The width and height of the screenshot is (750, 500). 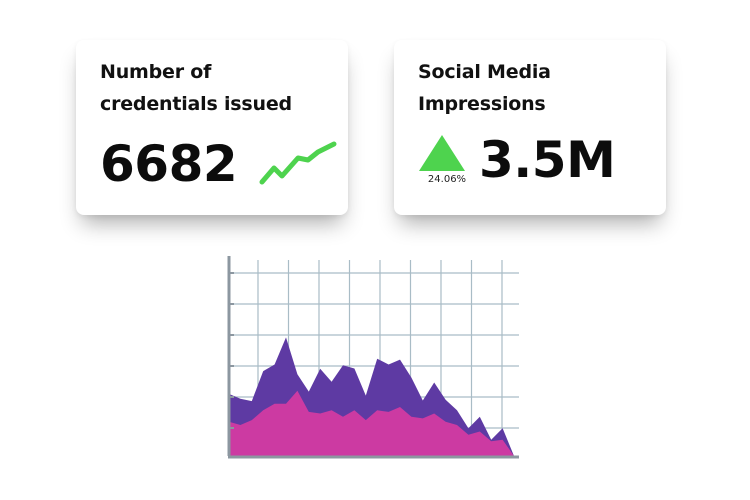 I want to click on credentials-title: Number of credentials issued, so click(x=220, y=88).